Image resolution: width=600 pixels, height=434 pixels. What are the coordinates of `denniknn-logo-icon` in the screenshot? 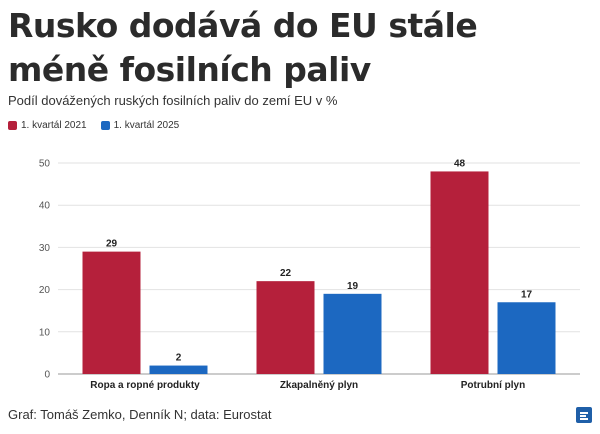 It's located at (584, 415).